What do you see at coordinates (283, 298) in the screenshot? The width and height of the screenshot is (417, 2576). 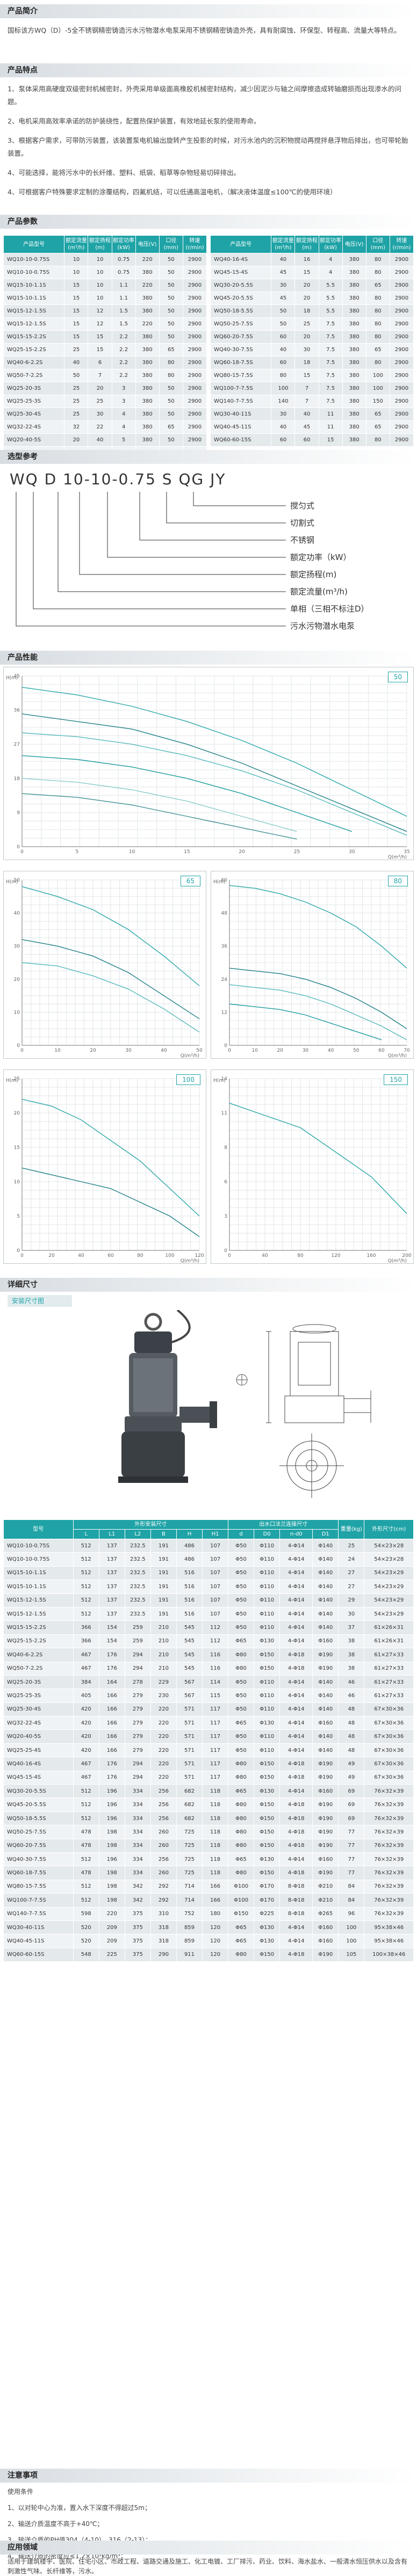 I see `table-cell: 45` at bounding box center [283, 298].